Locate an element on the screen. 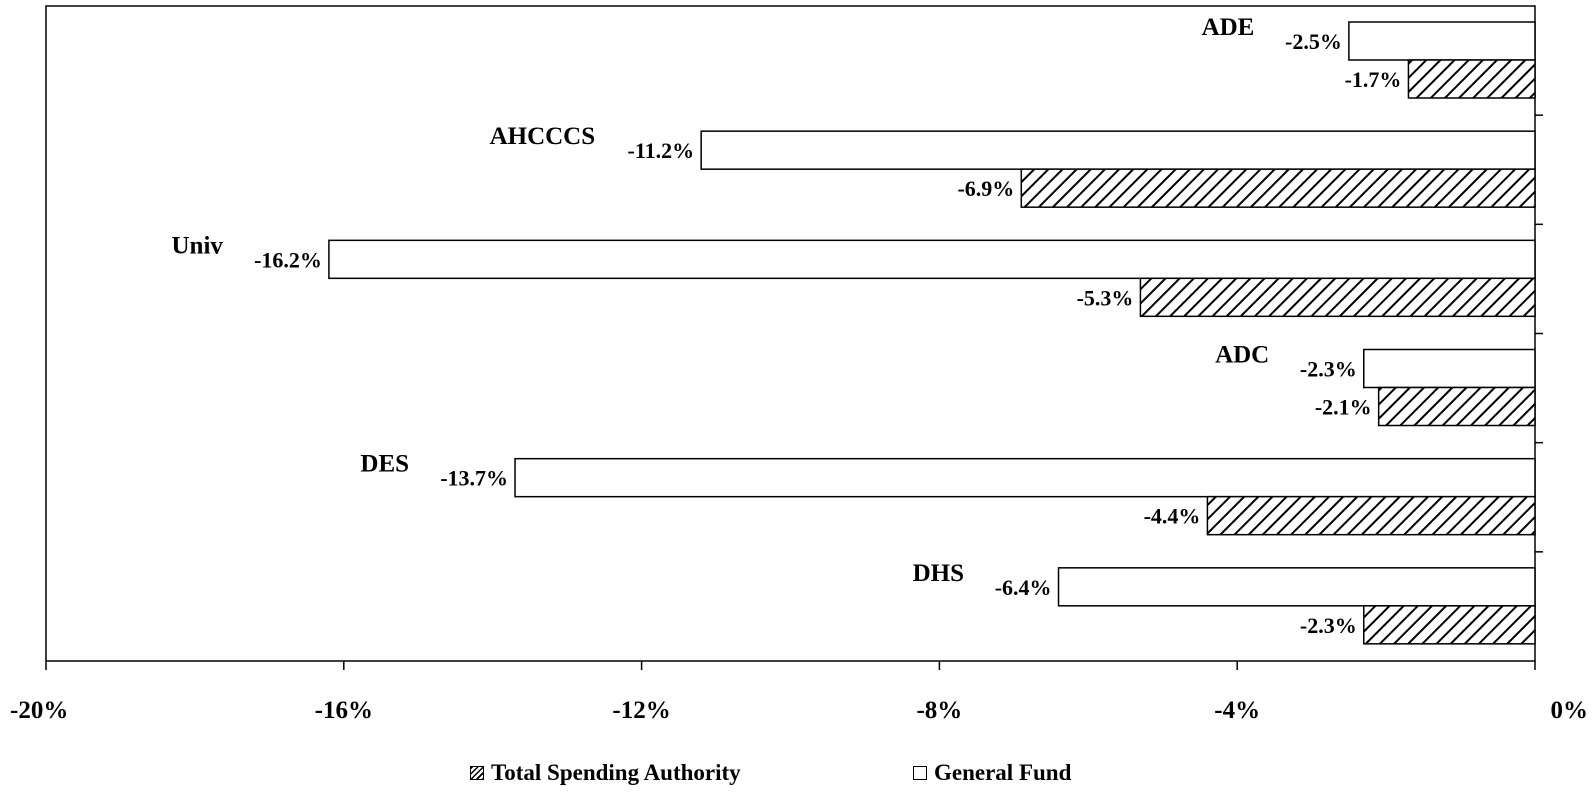 Image resolution: width=1593 pixels, height=803 pixels. hatched-swatch-icon is located at coordinates (477, 773).